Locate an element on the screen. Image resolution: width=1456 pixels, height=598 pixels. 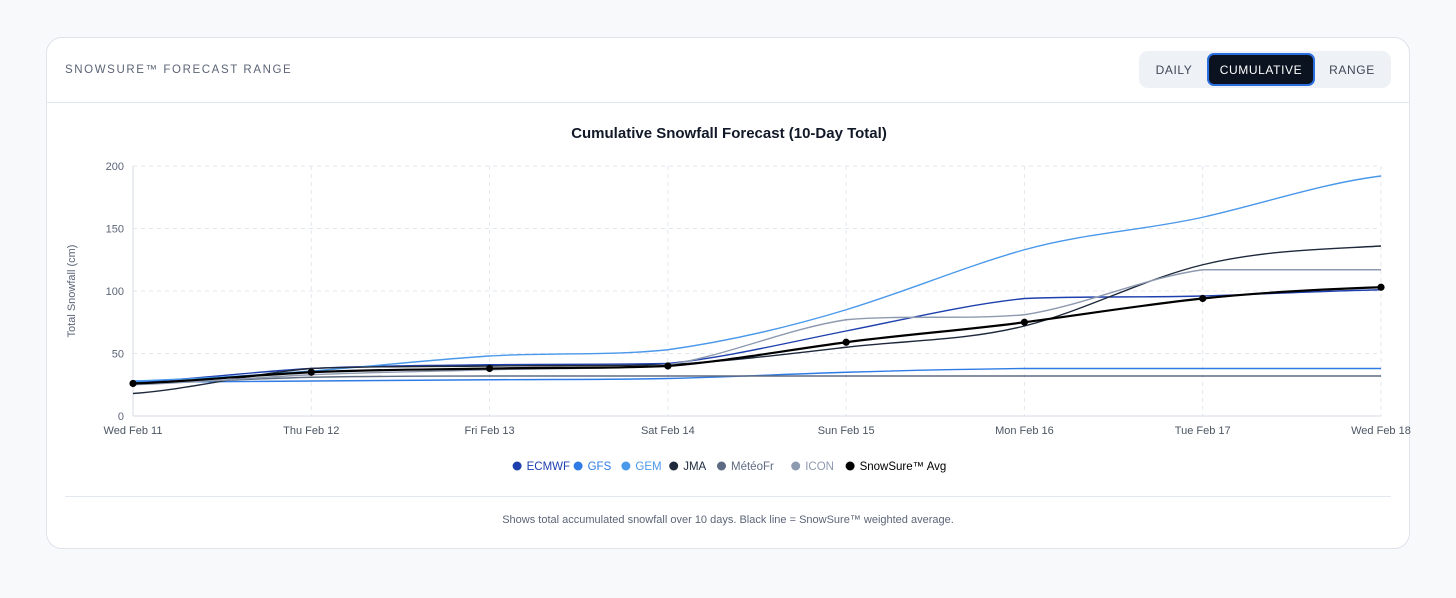
legend: ECMWF GFS GEM JMA MétéoFr ICON SnowSure™ Avg is located at coordinates (729, 467).